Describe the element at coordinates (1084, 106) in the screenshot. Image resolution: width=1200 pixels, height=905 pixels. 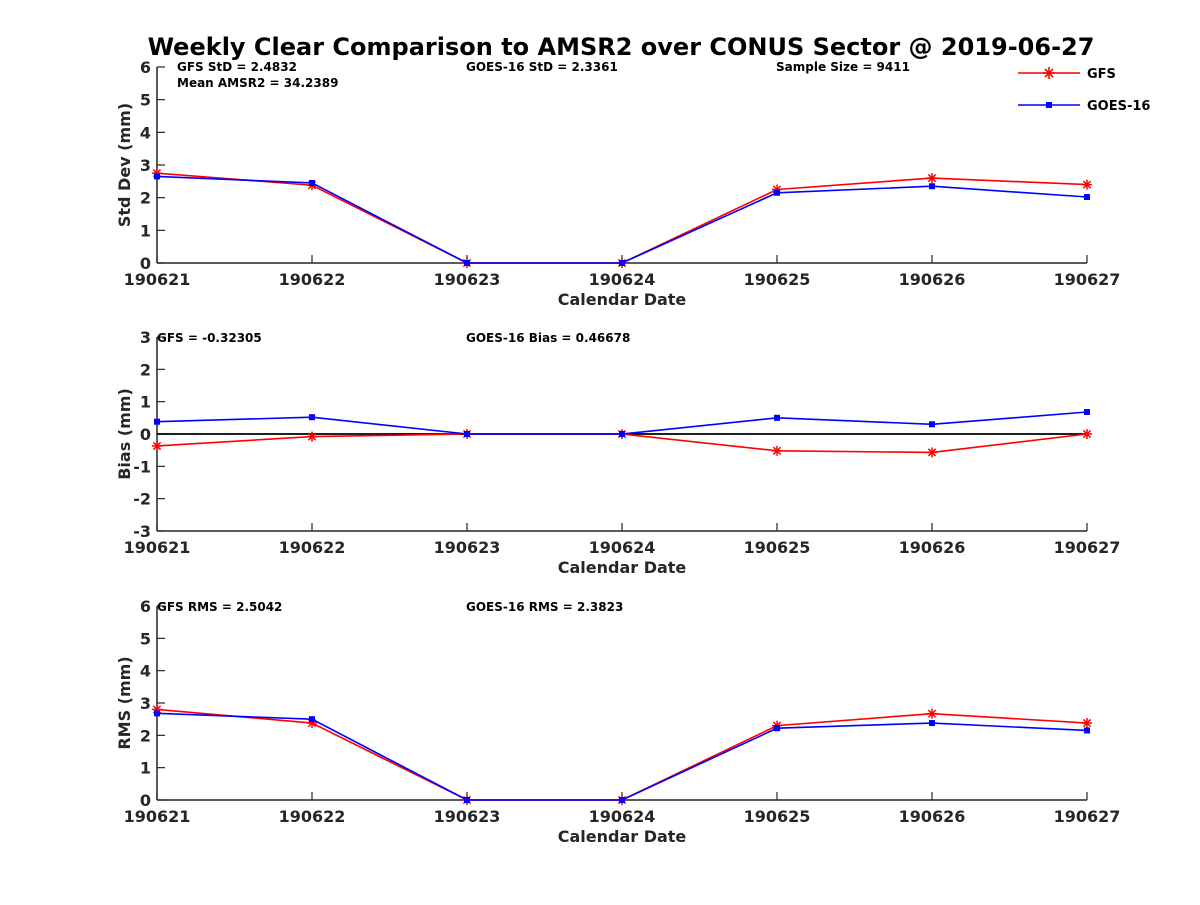
I see `legend-entry-goes16: GOES-16` at that location.